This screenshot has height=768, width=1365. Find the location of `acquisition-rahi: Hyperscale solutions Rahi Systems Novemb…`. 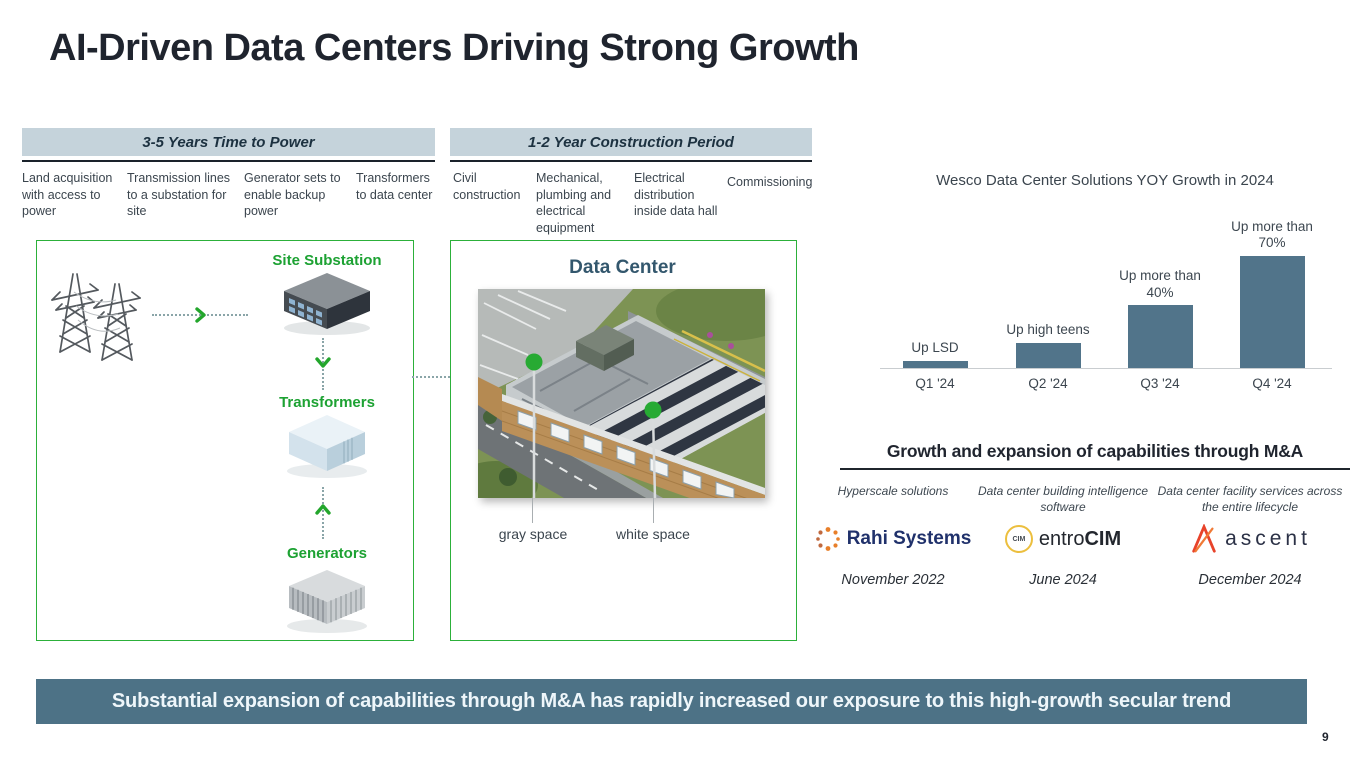

acquisition-rahi: Hyperscale solutions Rahi Systems Novemb… is located at coordinates (893, 536).